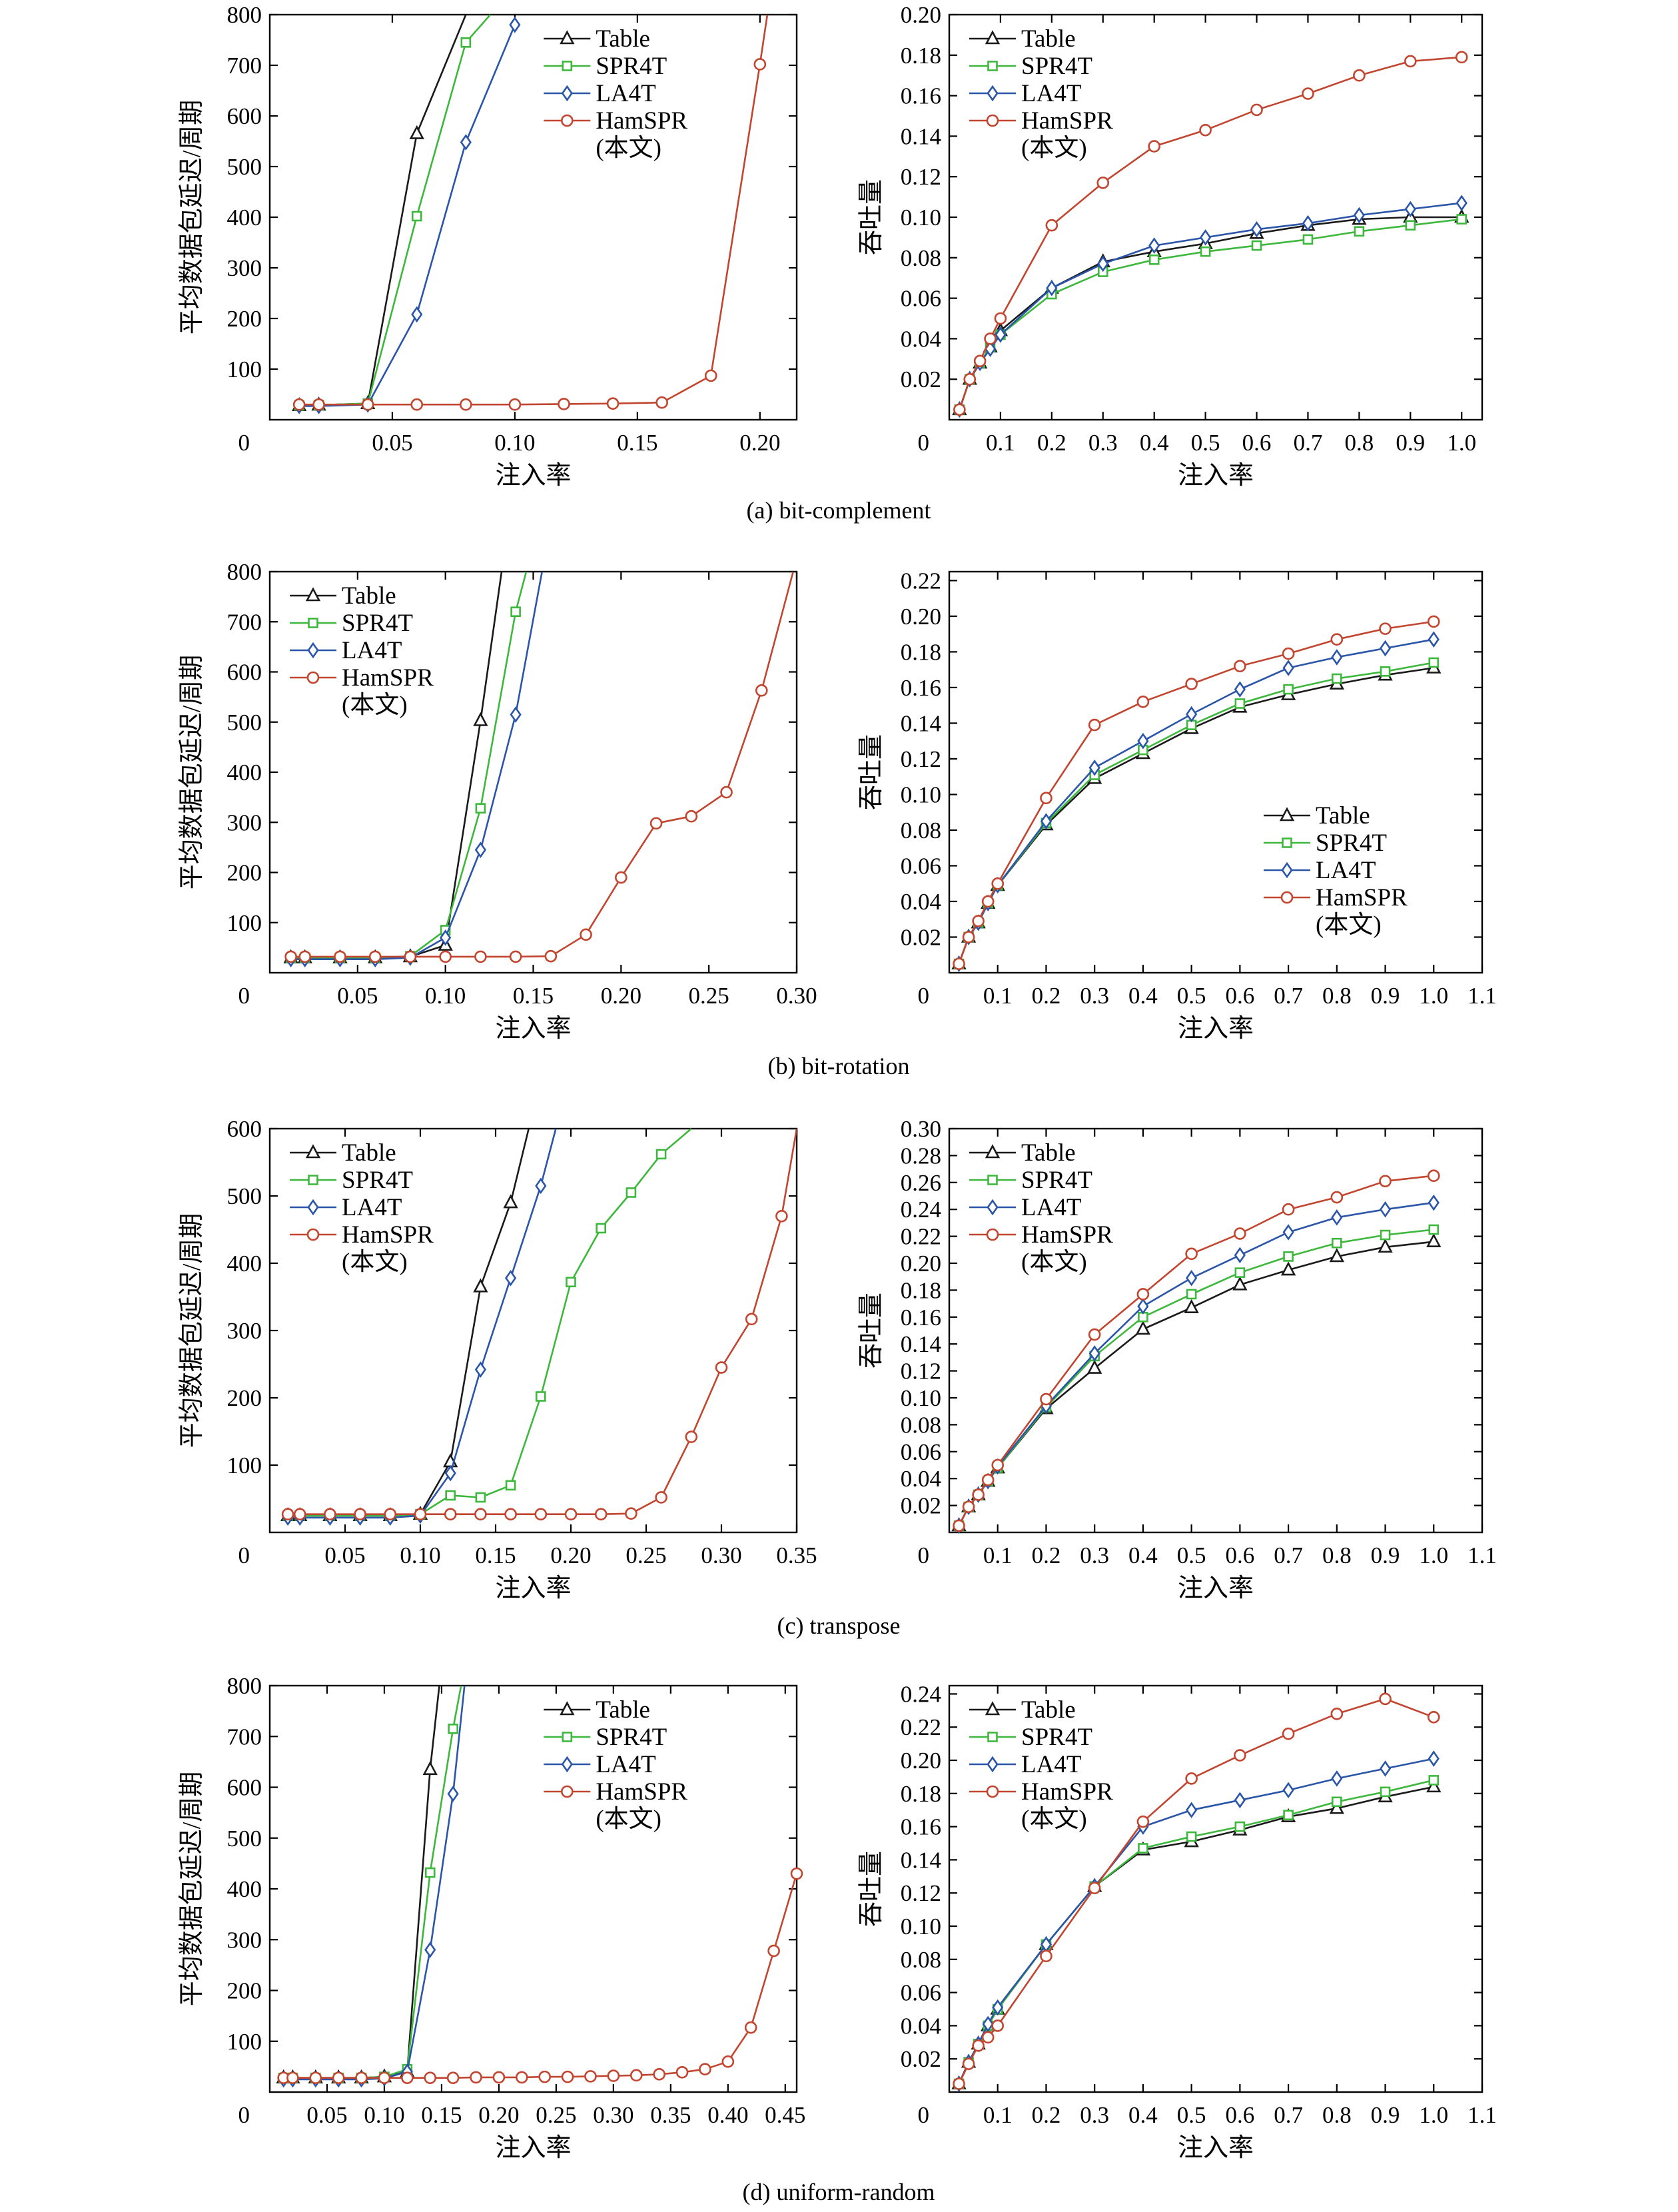 This screenshot has width=1678, height=2212. Describe the element at coordinates (1143, 2115) in the screenshot. I see `x-tick-label: 0.4` at that location.